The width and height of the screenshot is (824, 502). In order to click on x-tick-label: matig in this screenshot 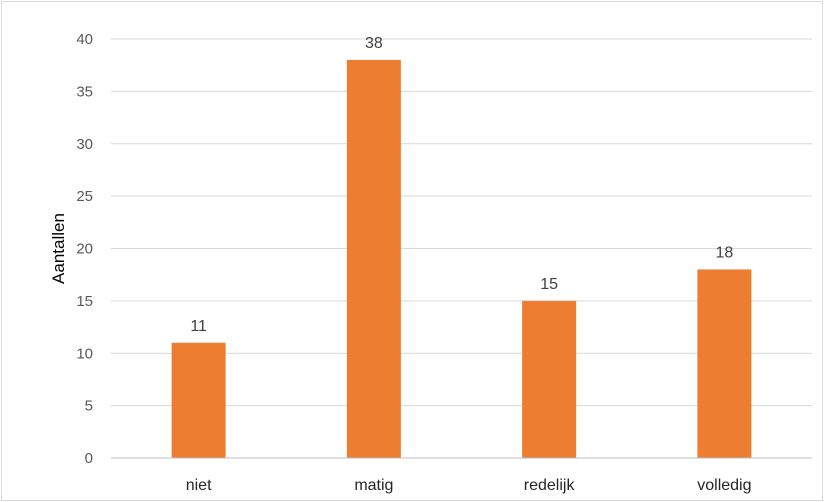, I will do `click(373, 485)`.